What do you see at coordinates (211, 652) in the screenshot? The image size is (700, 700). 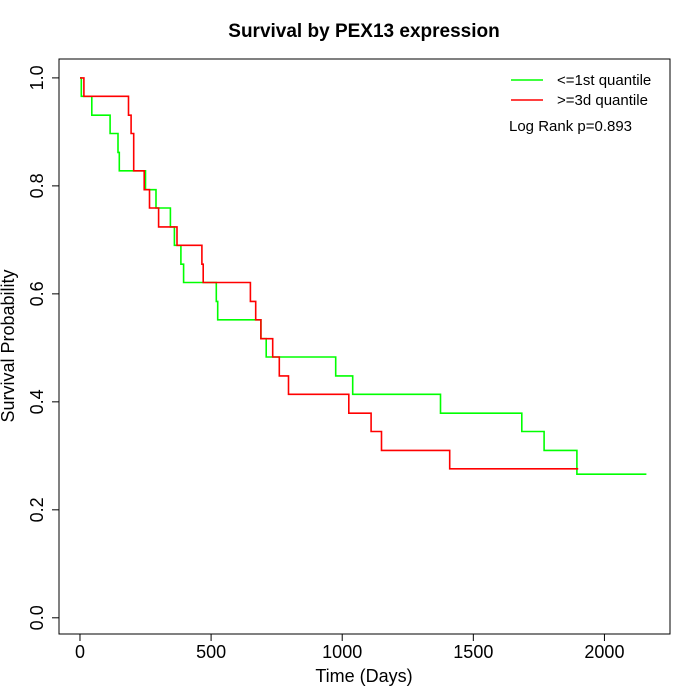 I see `x-tick-label: 500` at bounding box center [211, 652].